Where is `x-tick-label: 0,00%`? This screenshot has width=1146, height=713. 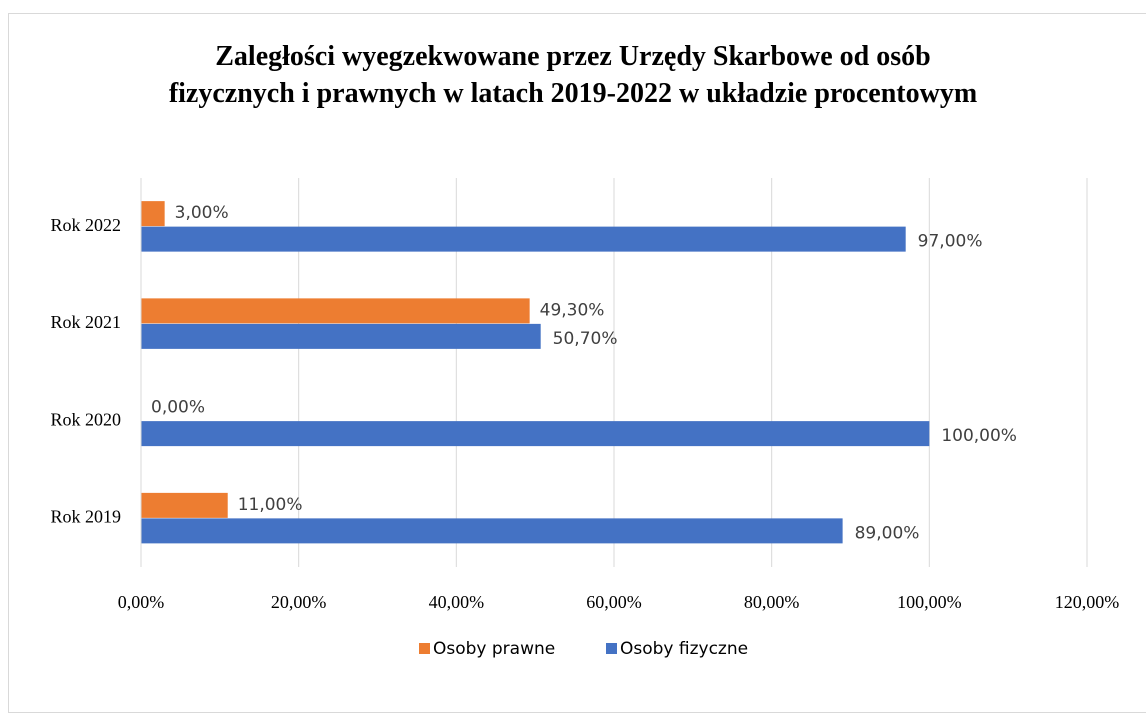 x-tick-label: 0,00% is located at coordinates (141, 602).